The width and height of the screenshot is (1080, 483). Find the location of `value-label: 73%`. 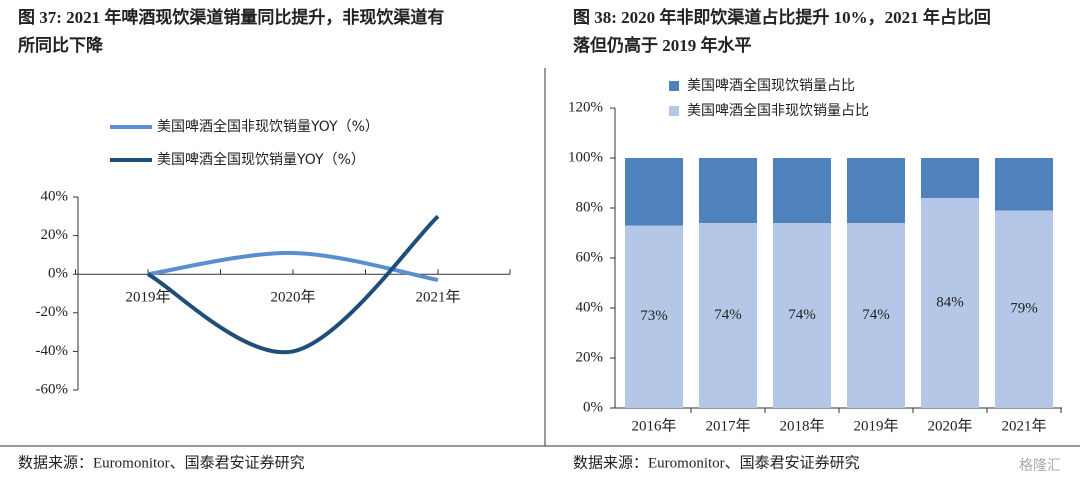

value-label: 73% is located at coordinates (654, 316).